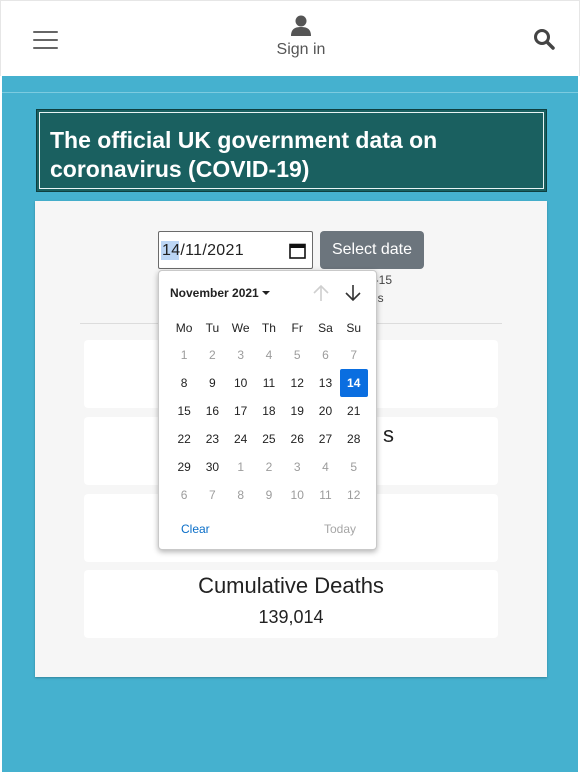 The height and width of the screenshot is (772, 580). What do you see at coordinates (372, 250) in the screenshot?
I see `select-date-button: Select date` at bounding box center [372, 250].